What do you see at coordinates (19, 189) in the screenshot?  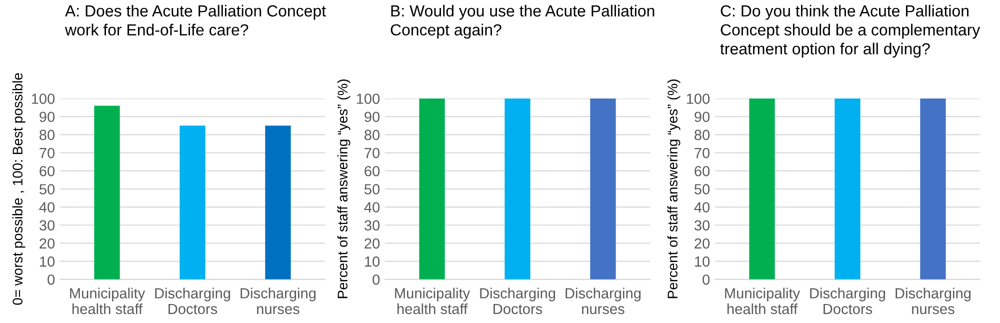 I see `y-axis-title: 0= worst possible , 100: Best possible` at bounding box center [19, 189].